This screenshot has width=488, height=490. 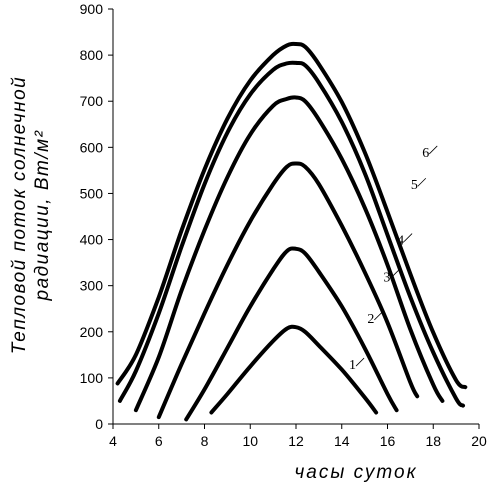 What do you see at coordinates (388, 441) in the screenshot?
I see `x-tick-label: 16` at bounding box center [388, 441].